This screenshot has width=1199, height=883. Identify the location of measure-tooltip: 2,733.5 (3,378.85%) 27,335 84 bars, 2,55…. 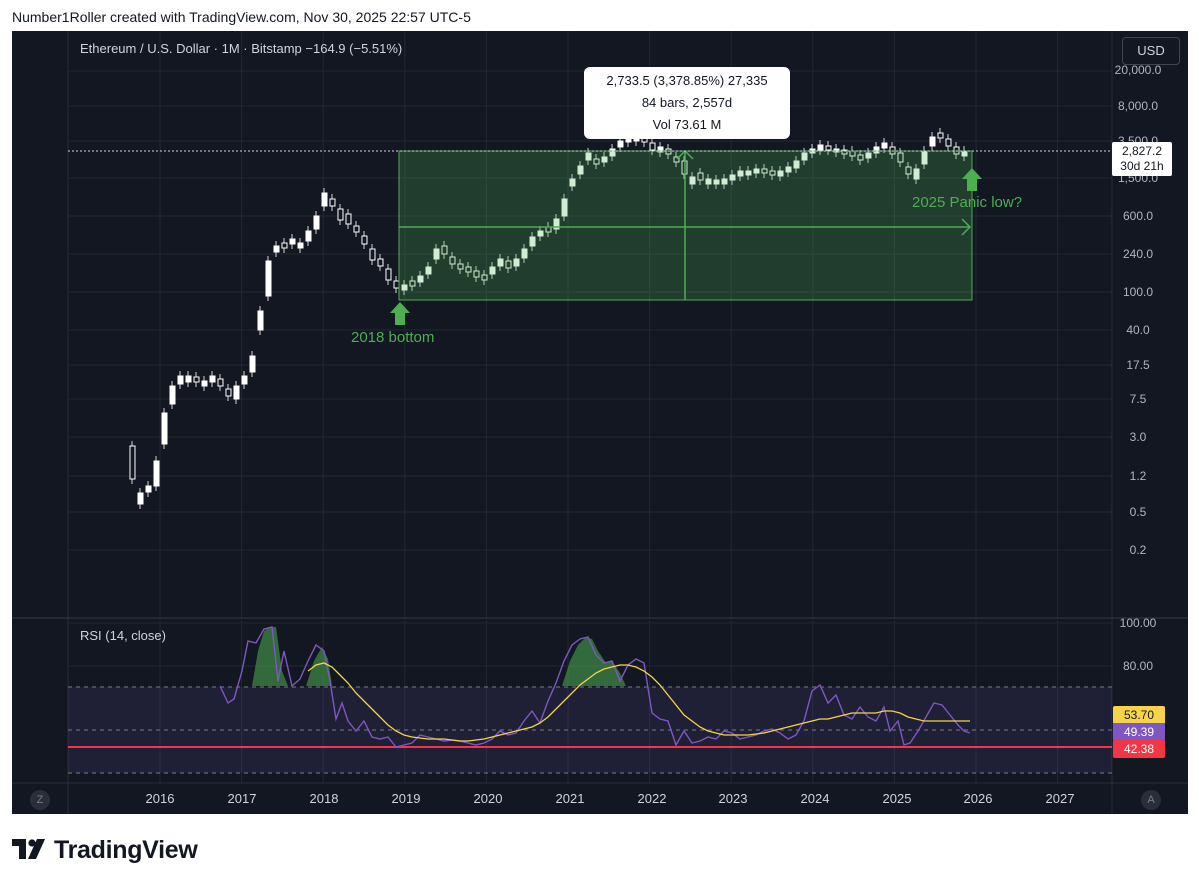
(687, 103).